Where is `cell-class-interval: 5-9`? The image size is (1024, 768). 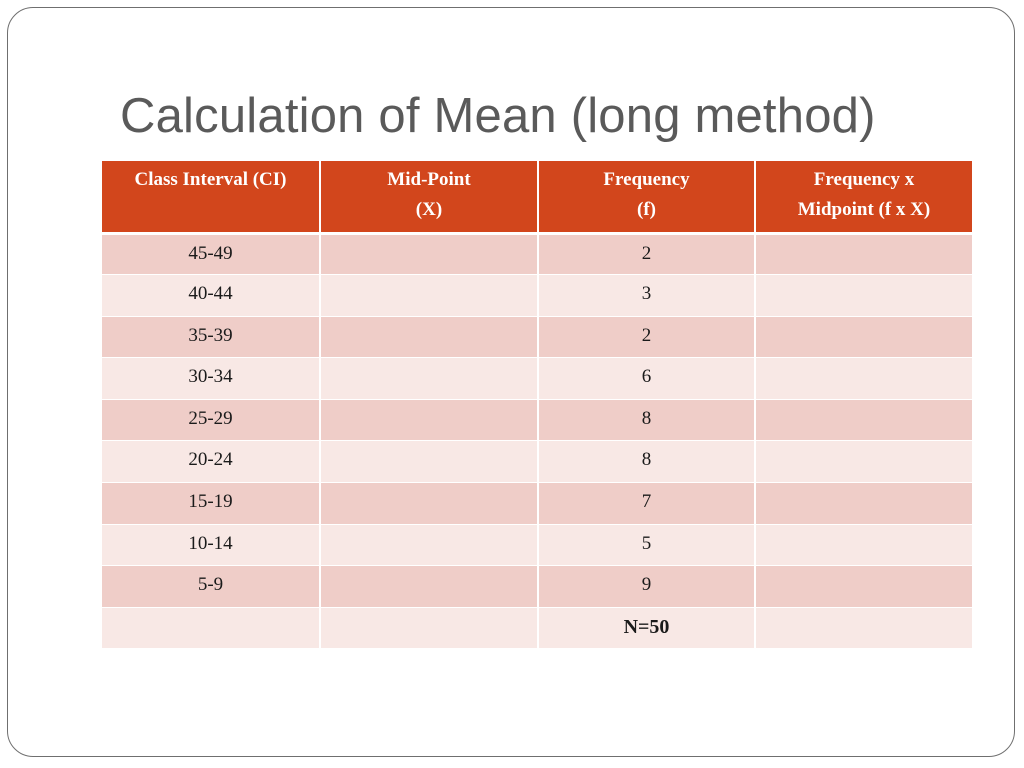 cell-class-interval: 5-9 is located at coordinates (211, 586).